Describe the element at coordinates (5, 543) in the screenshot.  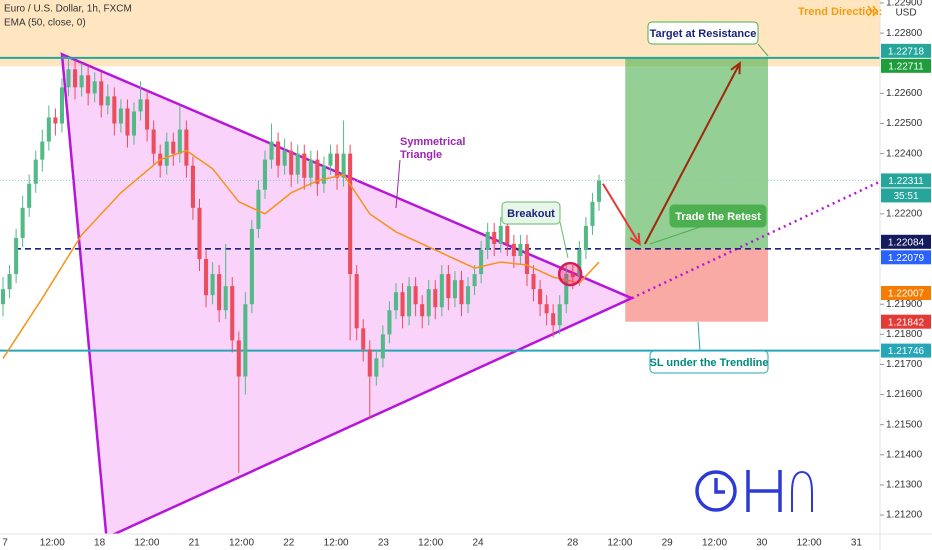
I see `x-tick-label: 7` at that location.